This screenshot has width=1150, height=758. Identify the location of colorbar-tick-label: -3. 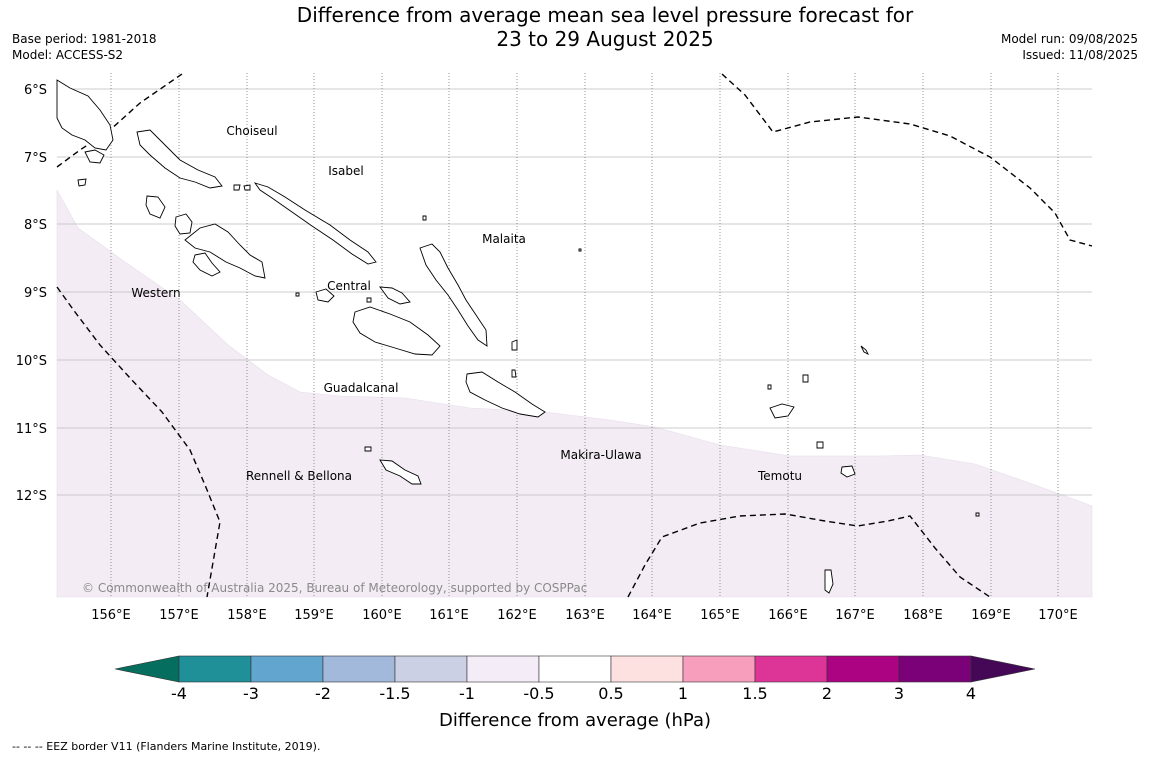
(251, 693).